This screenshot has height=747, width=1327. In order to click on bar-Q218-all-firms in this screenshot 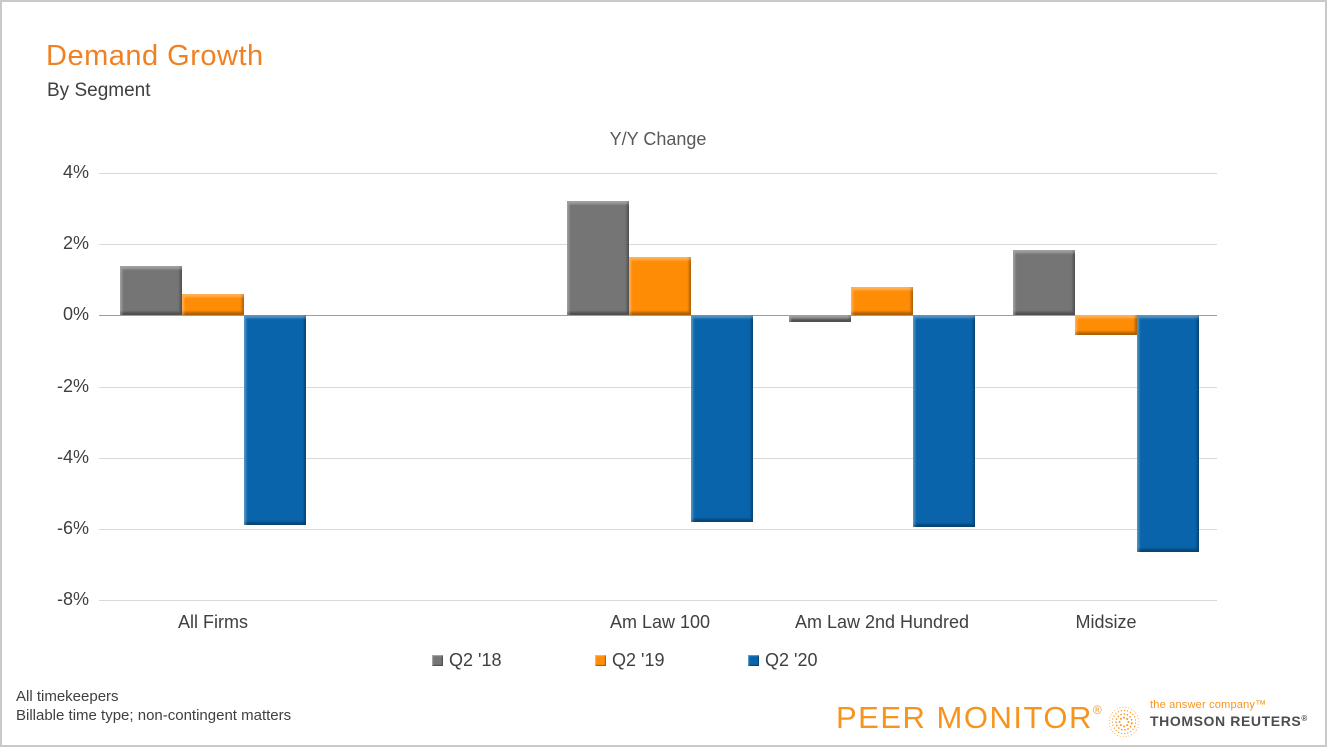, I will do `click(151, 290)`.